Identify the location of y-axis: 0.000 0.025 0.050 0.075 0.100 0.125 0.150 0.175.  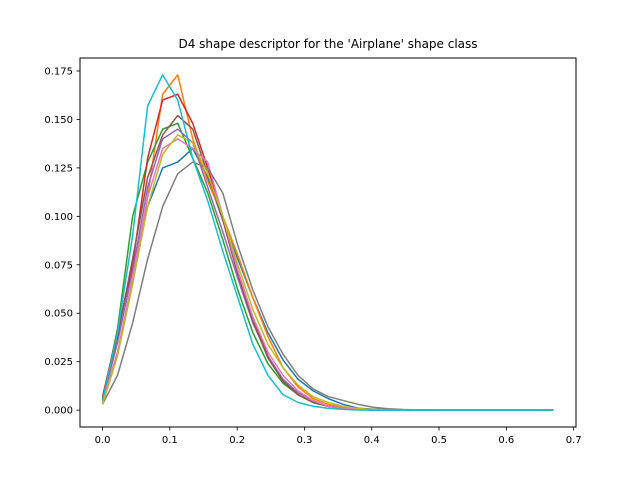
(62, 241).